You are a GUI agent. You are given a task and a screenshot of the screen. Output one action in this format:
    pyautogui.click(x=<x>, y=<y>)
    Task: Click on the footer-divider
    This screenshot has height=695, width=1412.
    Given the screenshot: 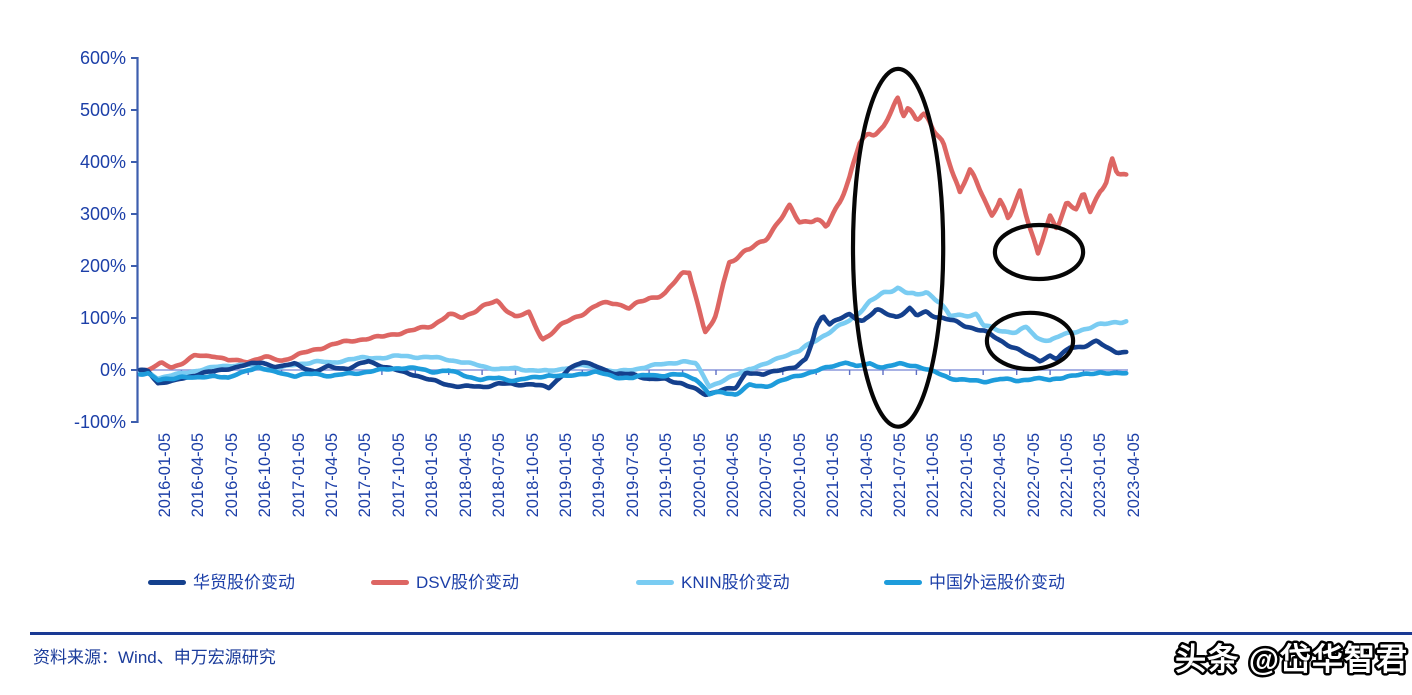 What is the action you would take?
    pyautogui.click(x=721, y=633)
    